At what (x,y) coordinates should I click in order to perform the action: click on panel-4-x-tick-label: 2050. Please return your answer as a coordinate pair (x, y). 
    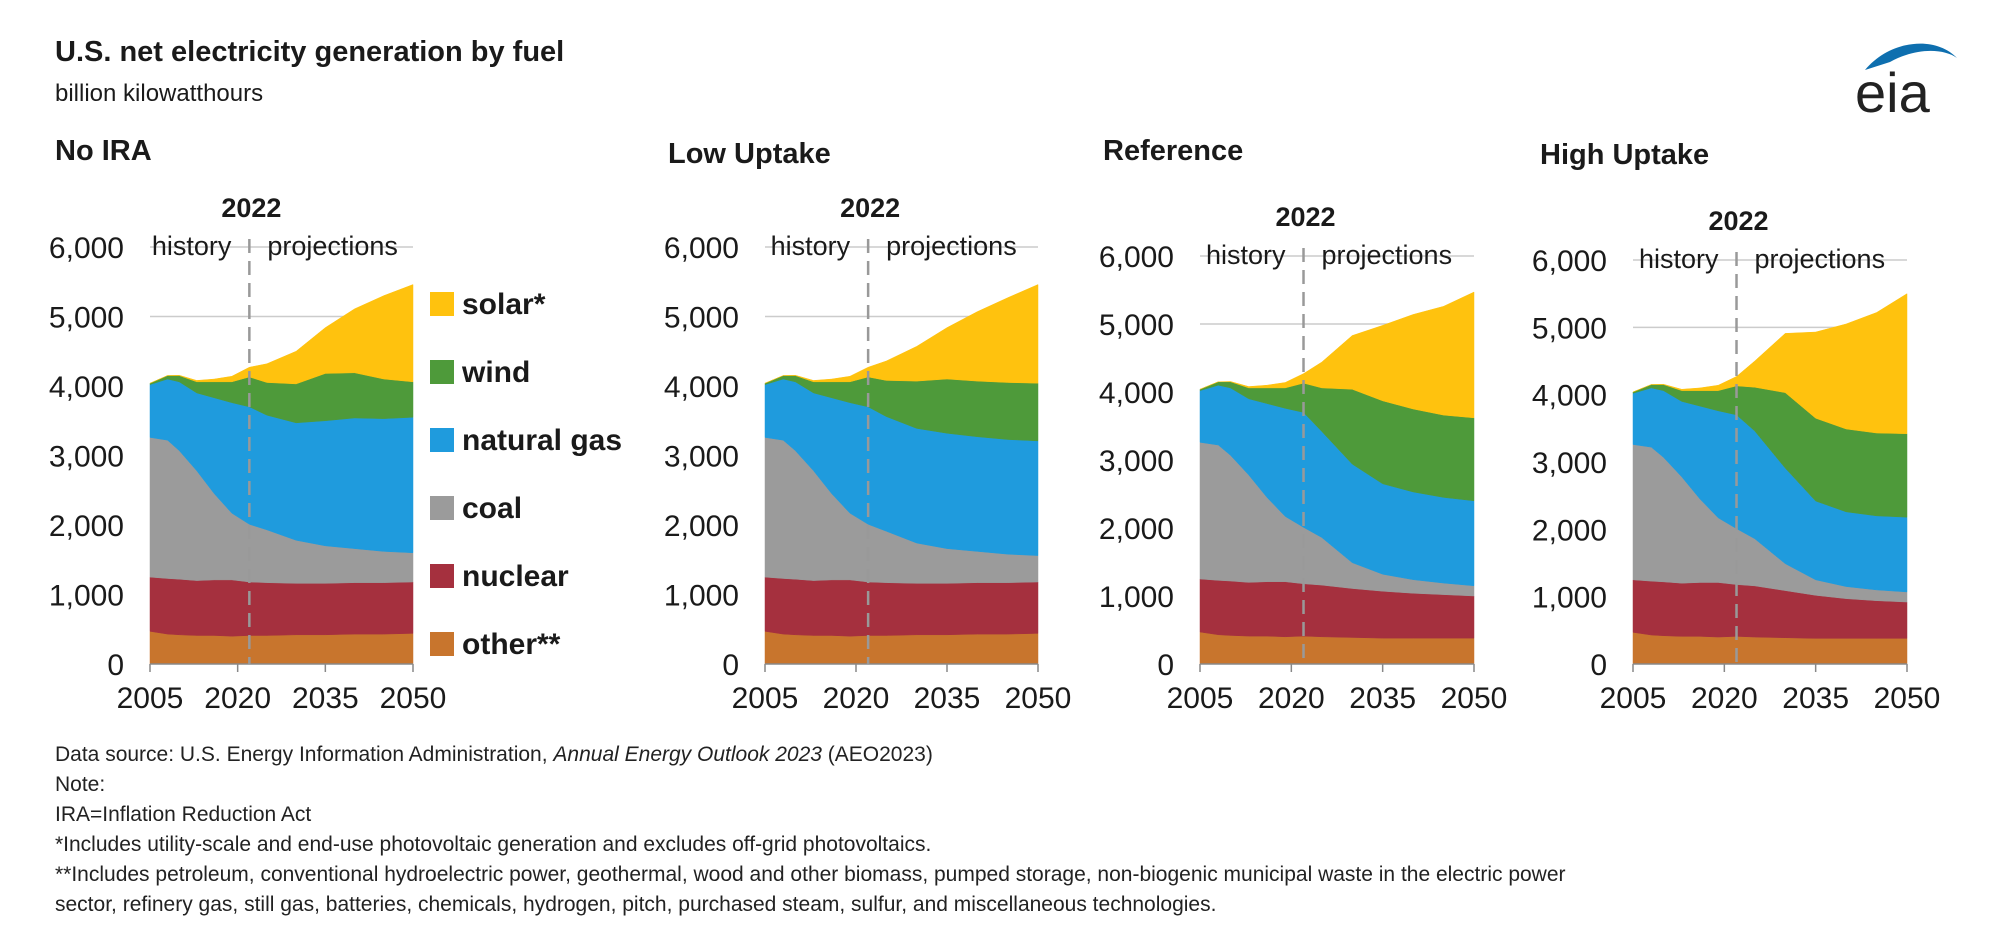
    Looking at the image, I should click on (1907, 698).